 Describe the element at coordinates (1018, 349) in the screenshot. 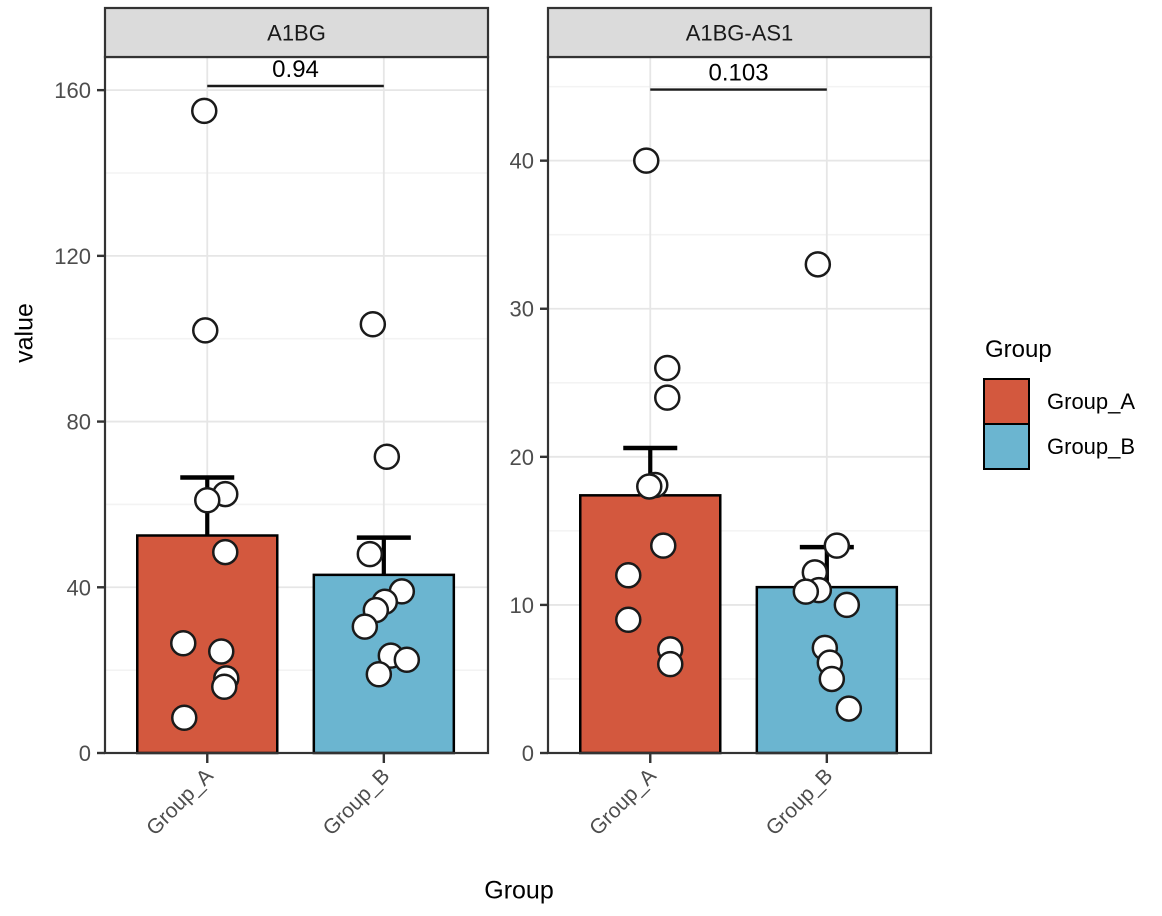

I see `legend-title: Group` at that location.